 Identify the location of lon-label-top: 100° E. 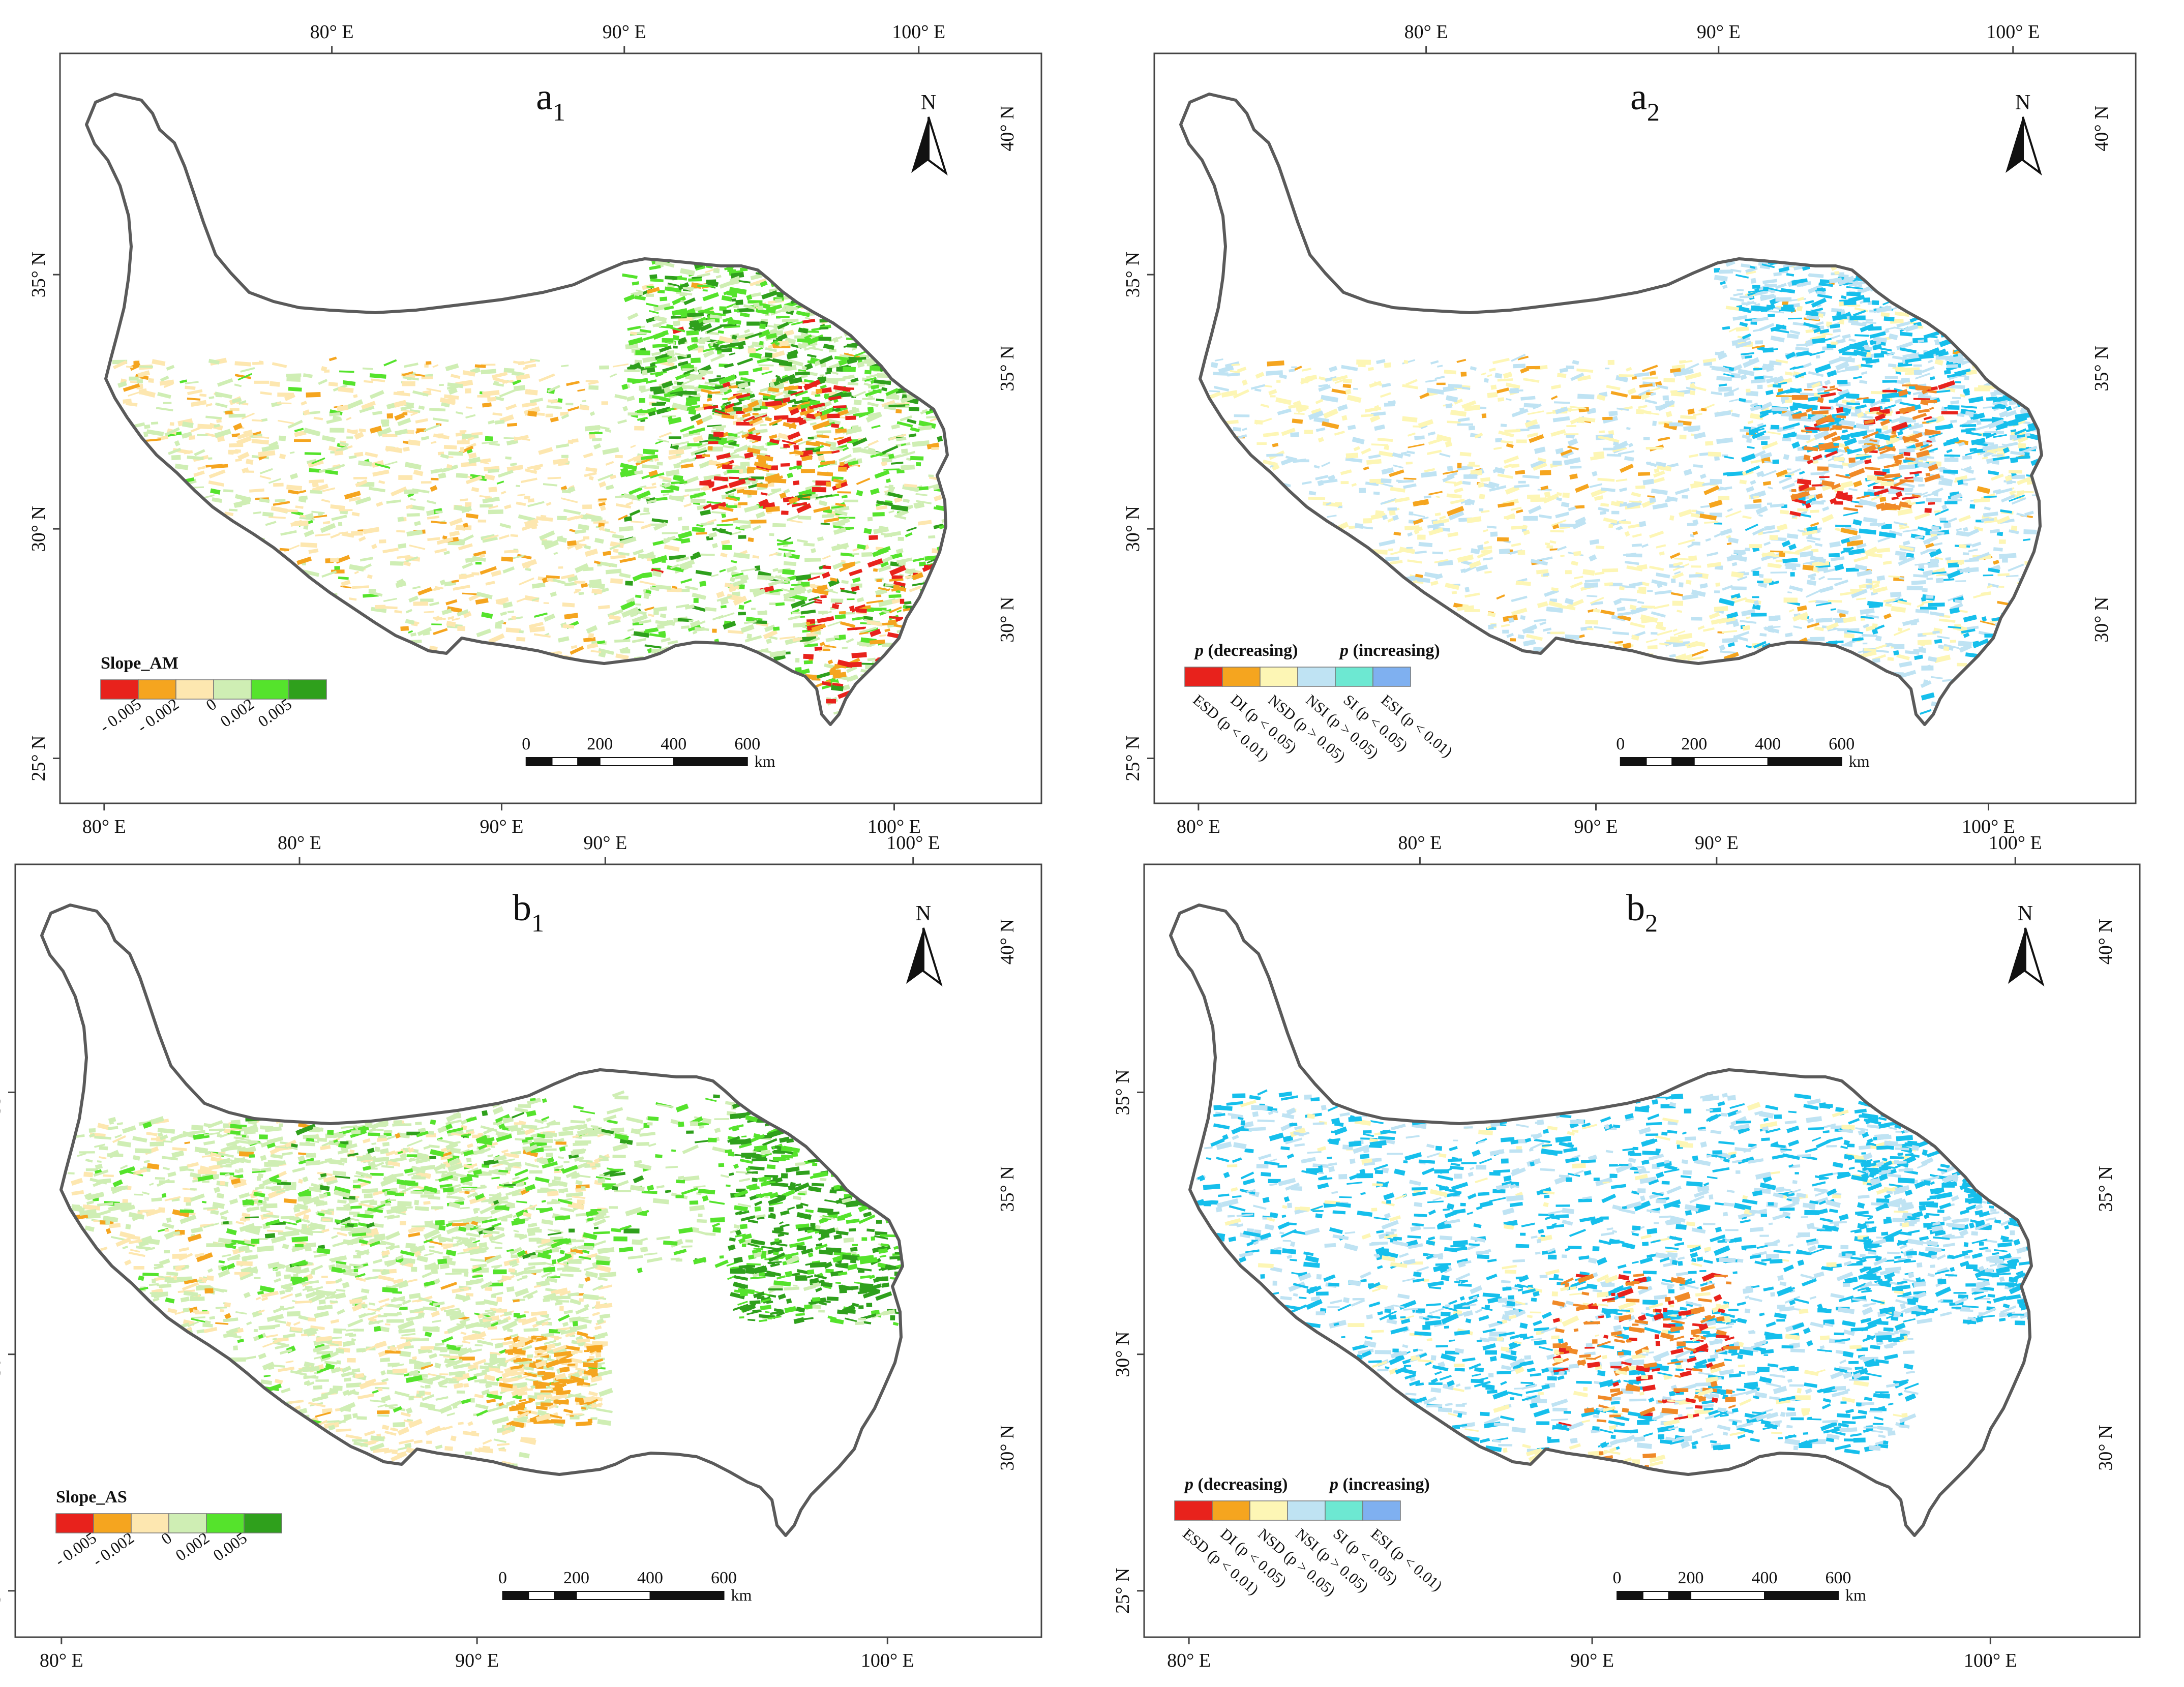
(2015, 843).